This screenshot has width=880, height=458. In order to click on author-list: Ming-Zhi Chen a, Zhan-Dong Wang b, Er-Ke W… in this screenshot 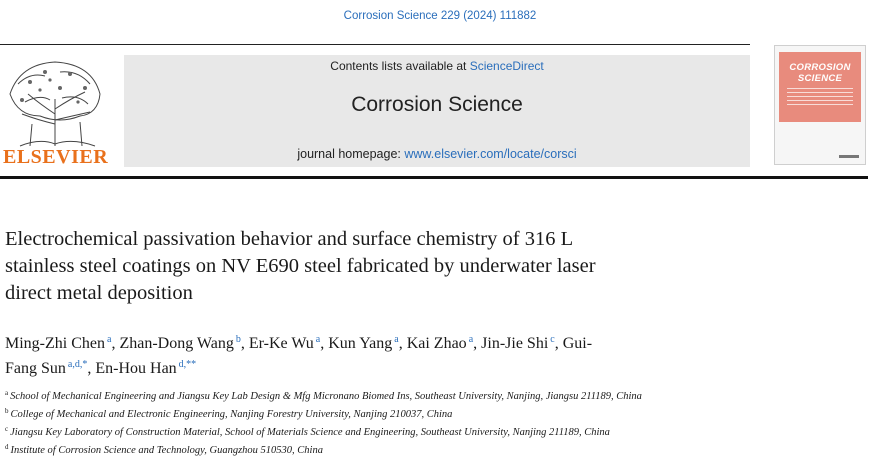, I will do `click(299, 355)`.